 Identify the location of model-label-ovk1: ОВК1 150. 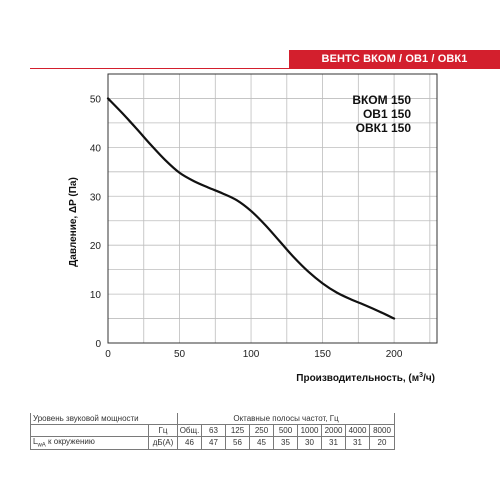
(384, 128).